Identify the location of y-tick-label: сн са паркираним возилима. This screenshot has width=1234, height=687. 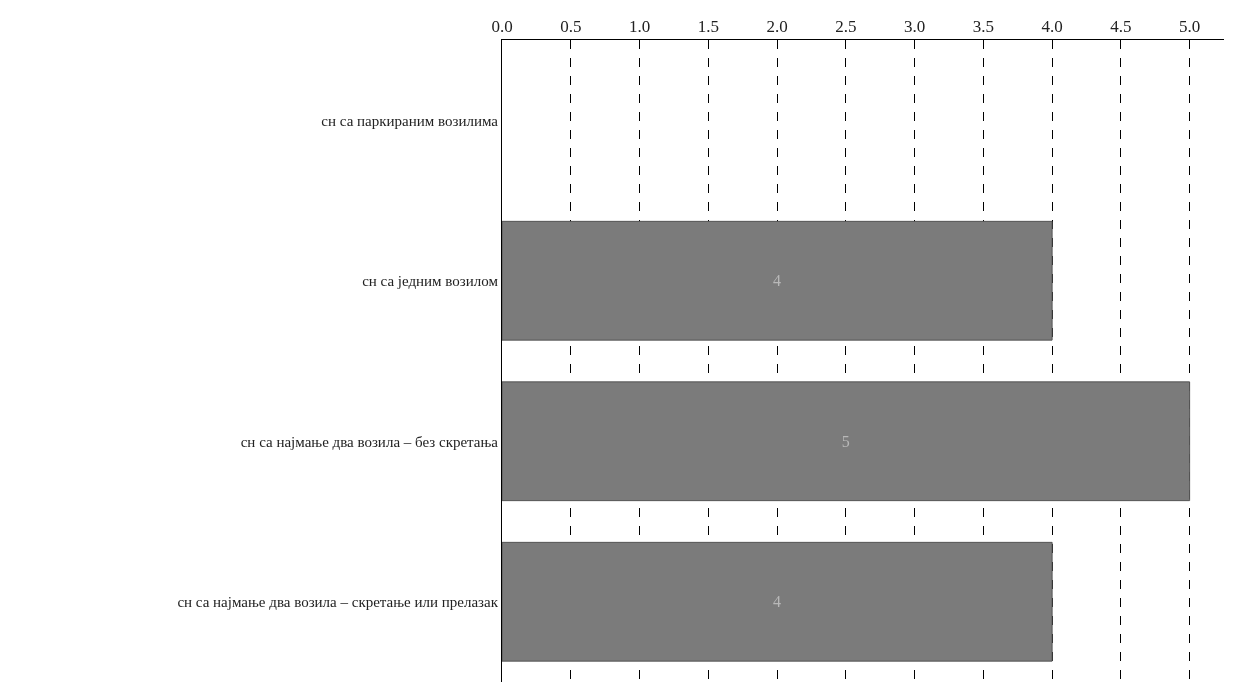
(410, 120).